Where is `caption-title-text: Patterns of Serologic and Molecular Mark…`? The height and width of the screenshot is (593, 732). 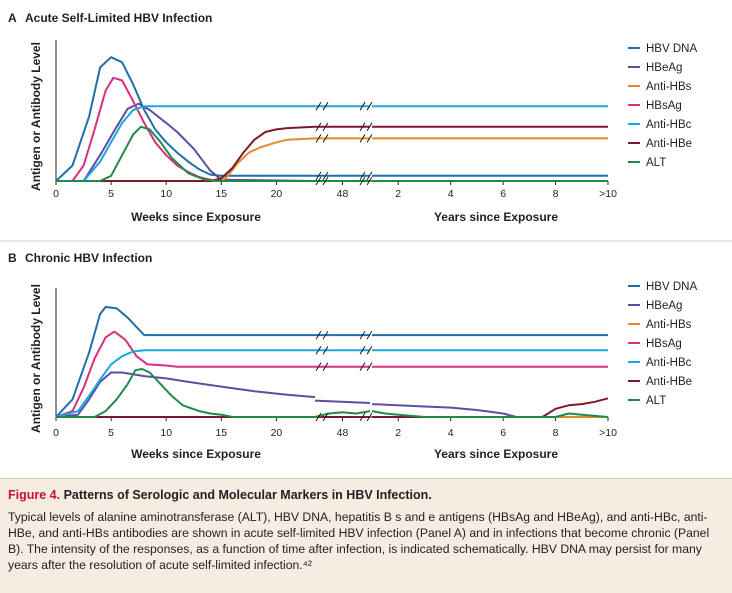 caption-title-text: Patterns of Serologic and Molecular Mark… is located at coordinates (247, 495).